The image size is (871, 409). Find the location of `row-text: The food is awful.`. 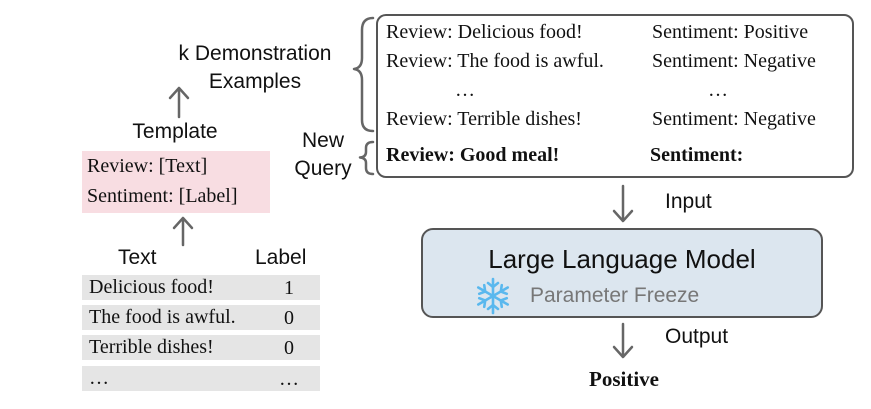

row-text: The food is awful. is located at coordinates (162, 317).